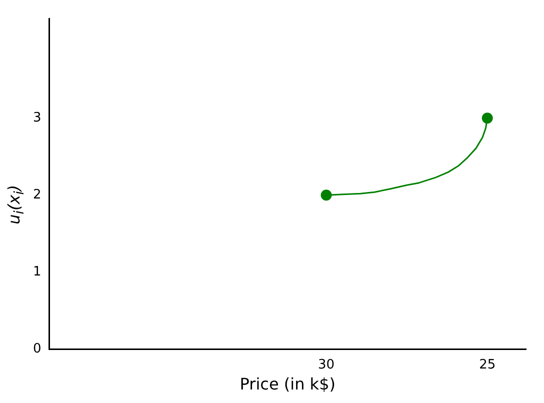  I want to click on y-tick-label: 1, so click(37, 272).